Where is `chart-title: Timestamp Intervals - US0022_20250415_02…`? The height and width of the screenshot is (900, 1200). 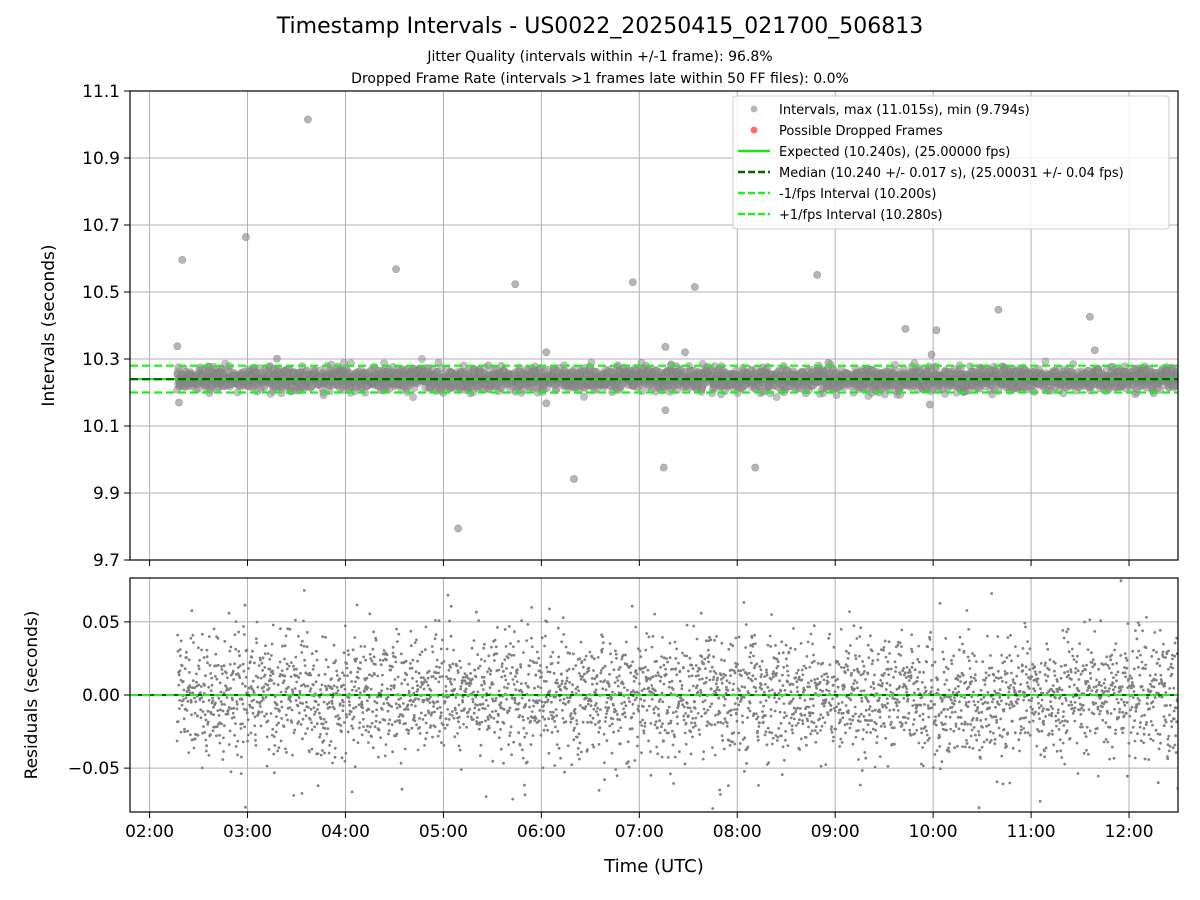 chart-title: Timestamp Intervals - US0022_20250415_02… is located at coordinates (600, 26).